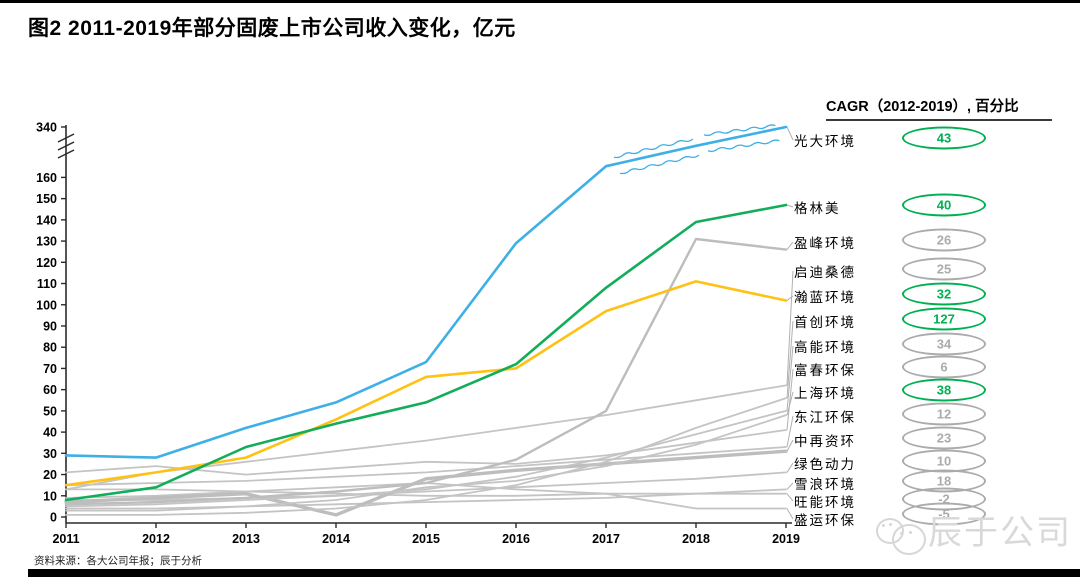 Image resolution: width=1080 pixels, height=577 pixels. Describe the element at coordinates (825, 273) in the screenshot. I see `company-label-qidi: 启迪桑德` at that location.